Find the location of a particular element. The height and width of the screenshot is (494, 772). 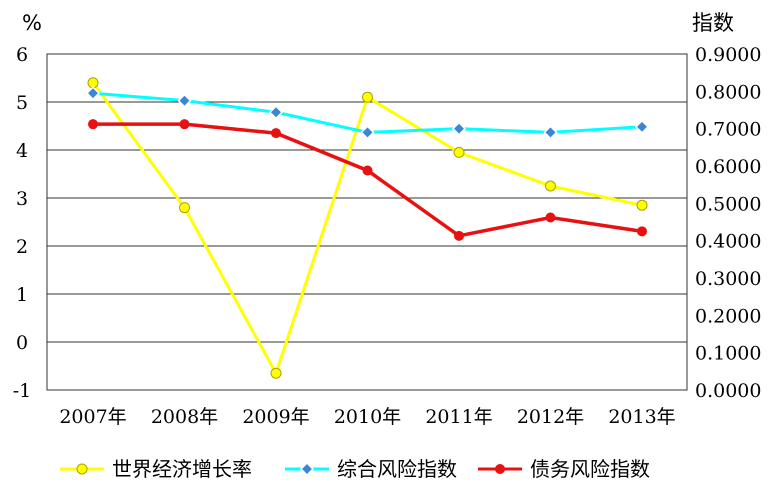

right-tick-label: 0.9000 is located at coordinates (728, 55).